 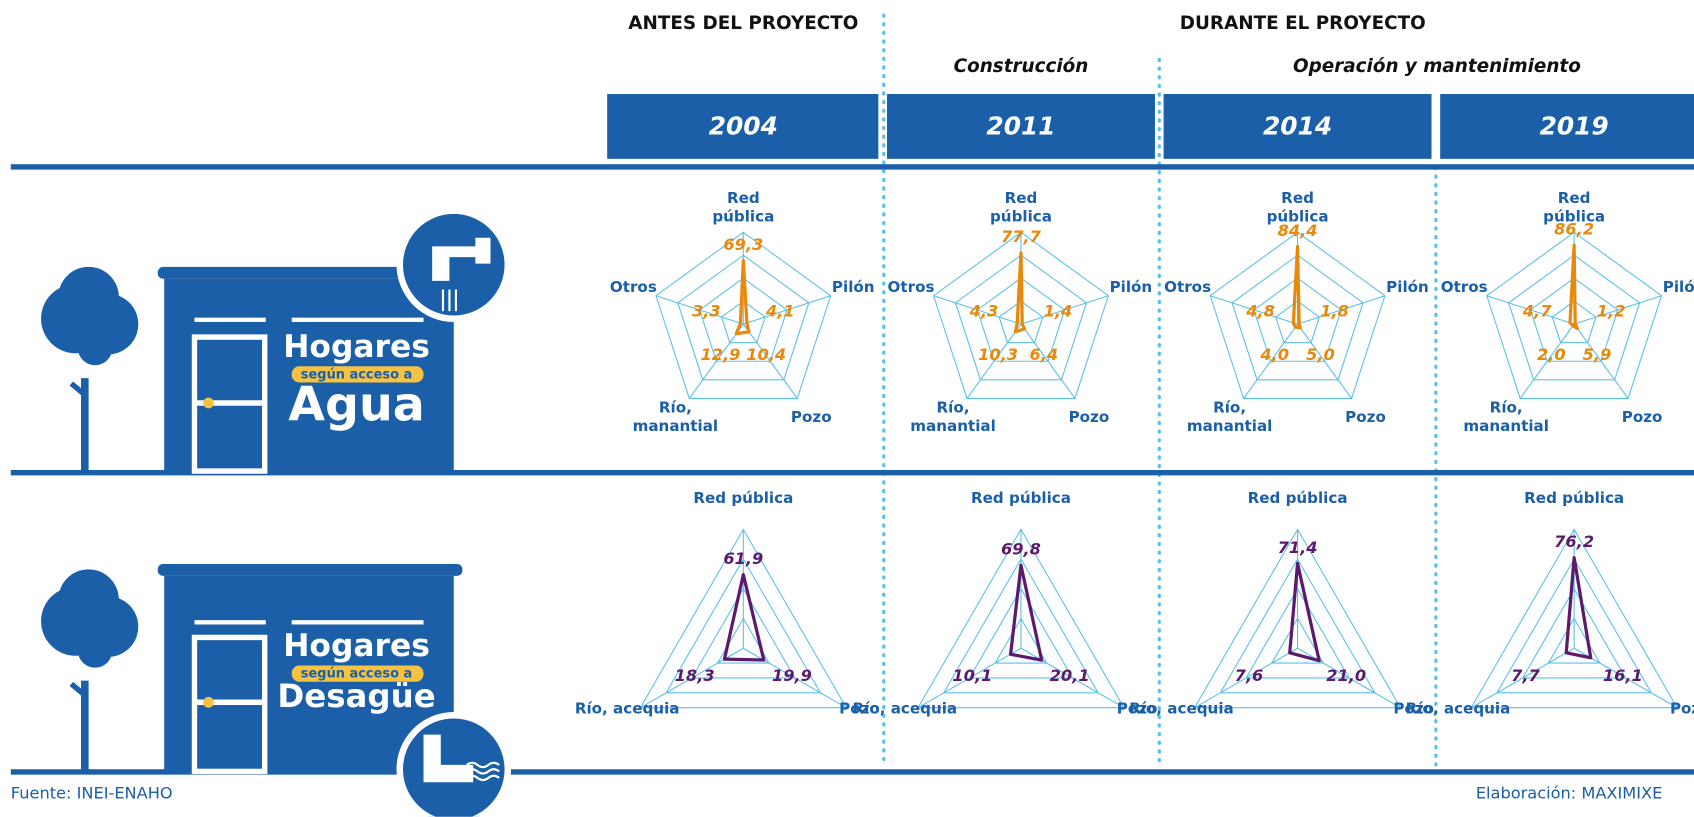 I want to click on house-topic: Agua, so click(x=356, y=404).